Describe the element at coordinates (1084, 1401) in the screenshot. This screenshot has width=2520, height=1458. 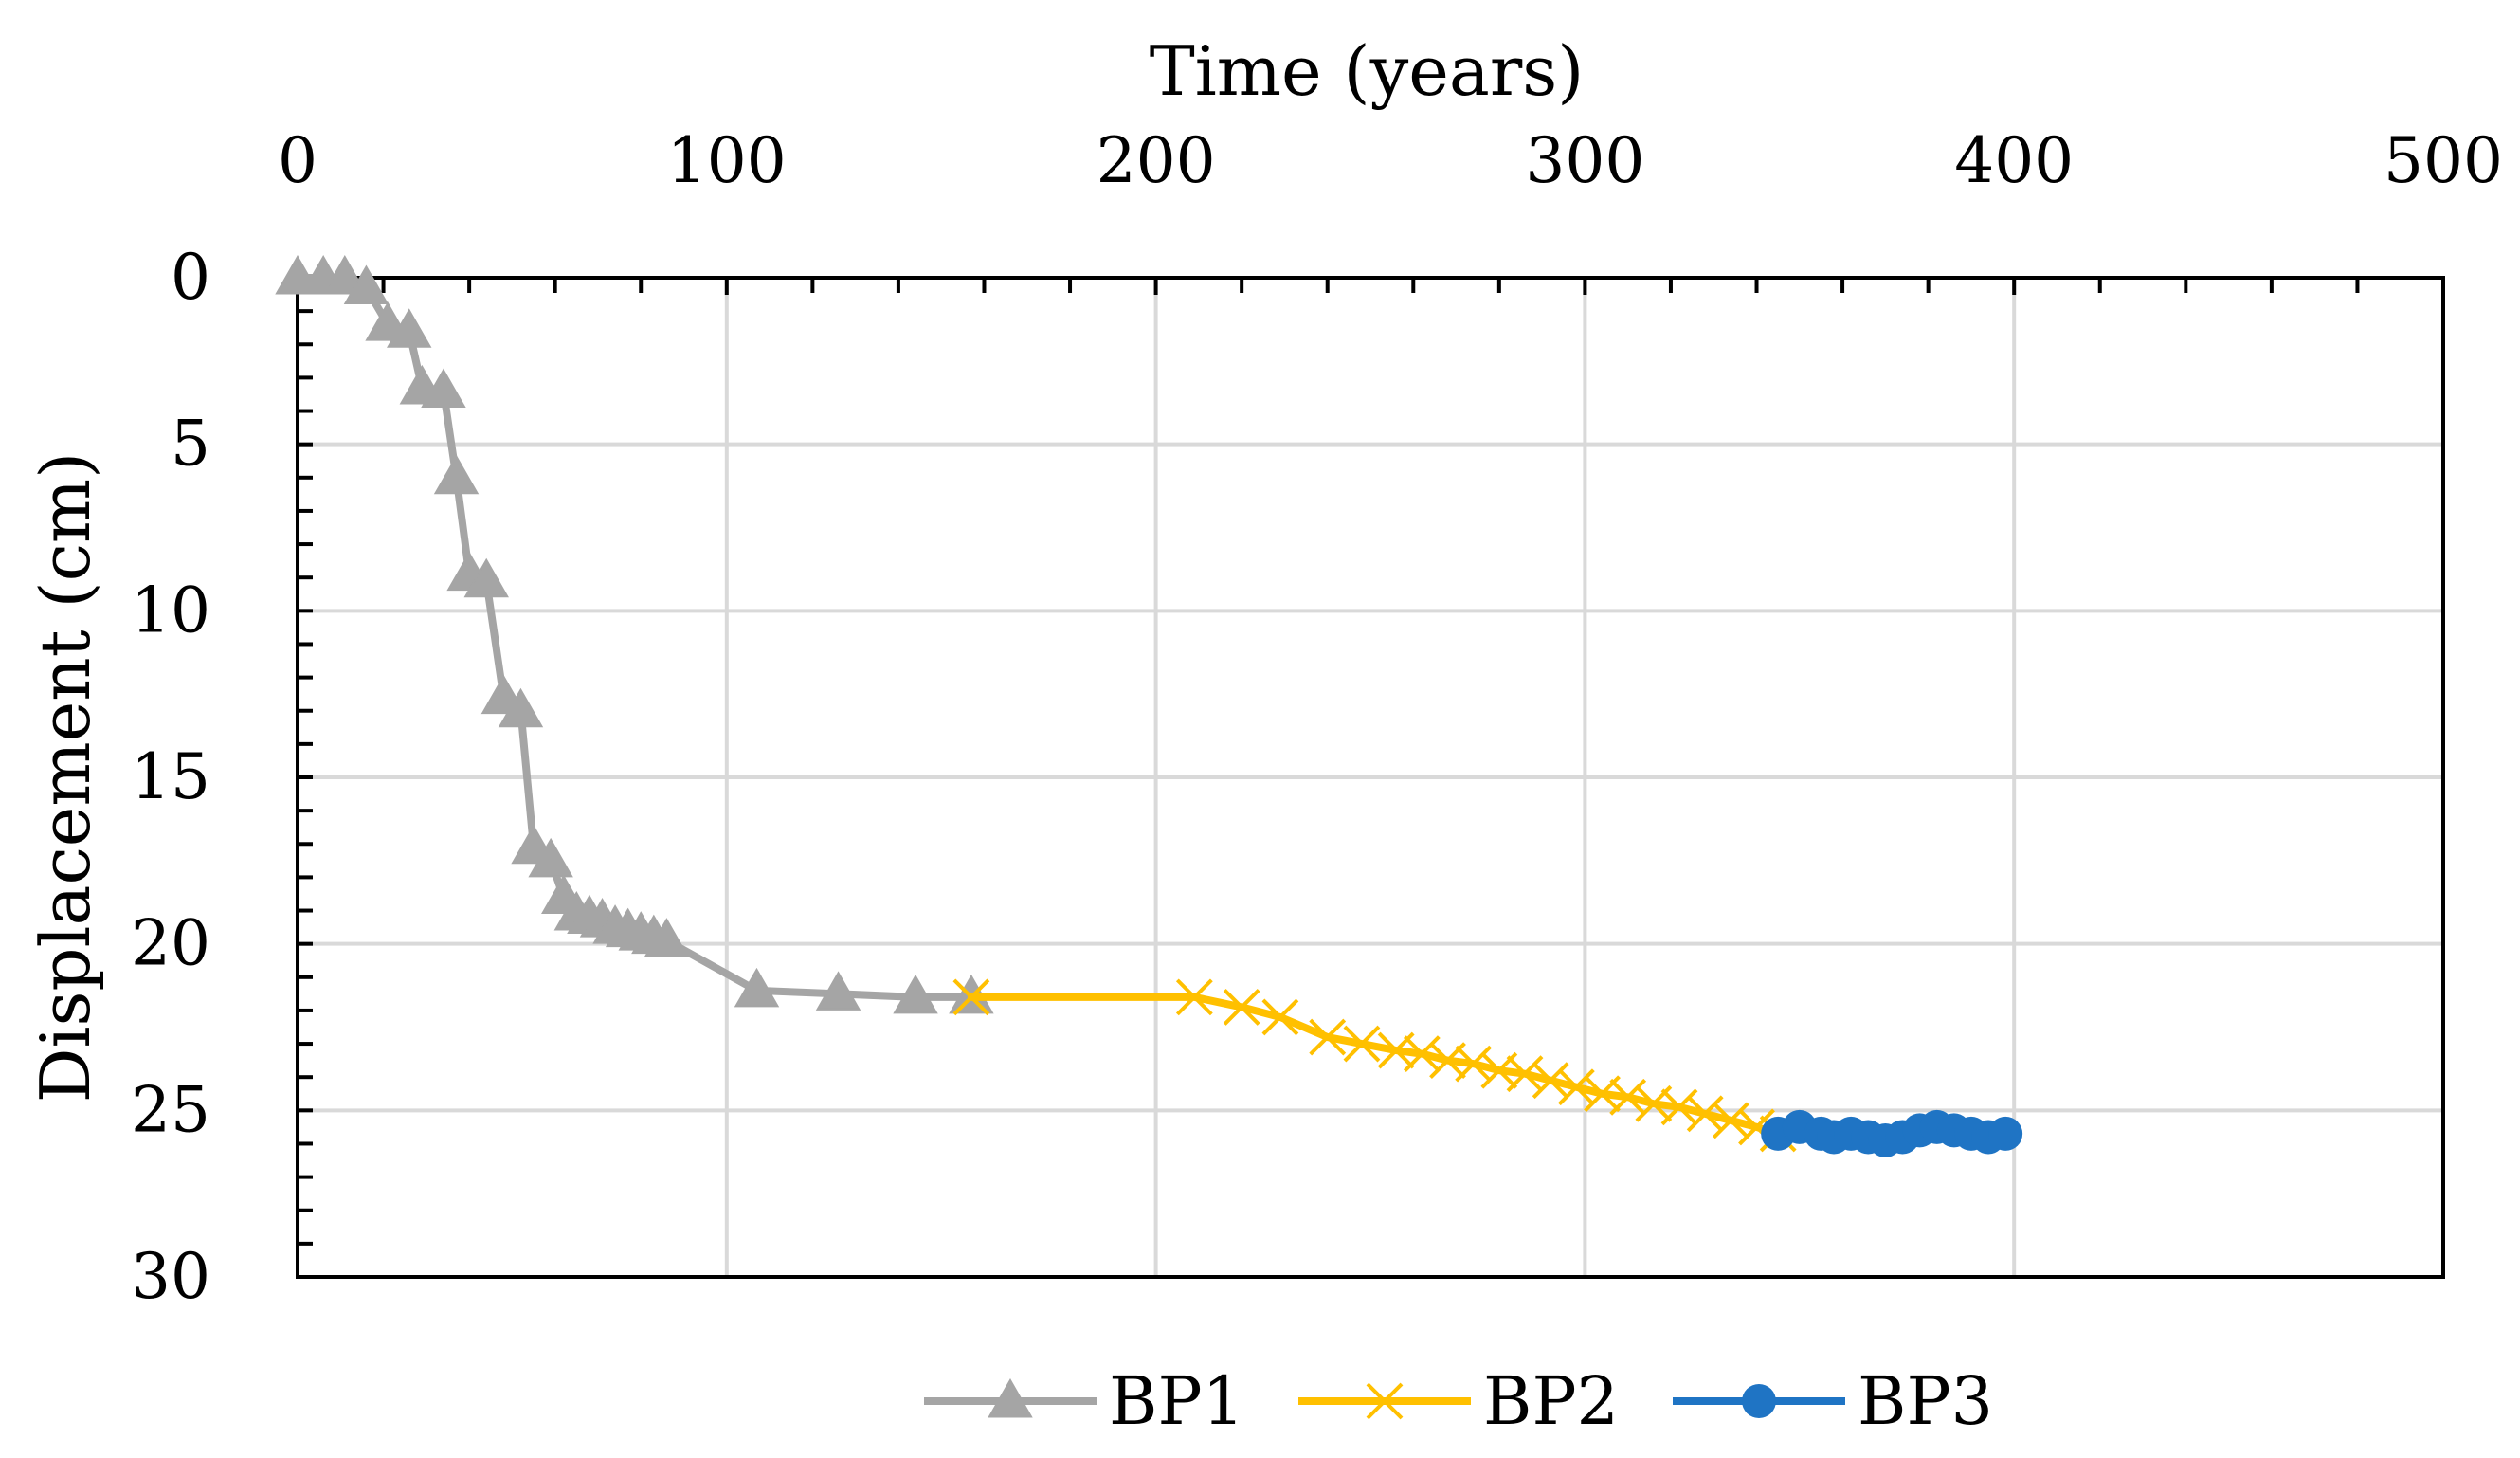
I see `legend-item-bp1: BP1` at that location.